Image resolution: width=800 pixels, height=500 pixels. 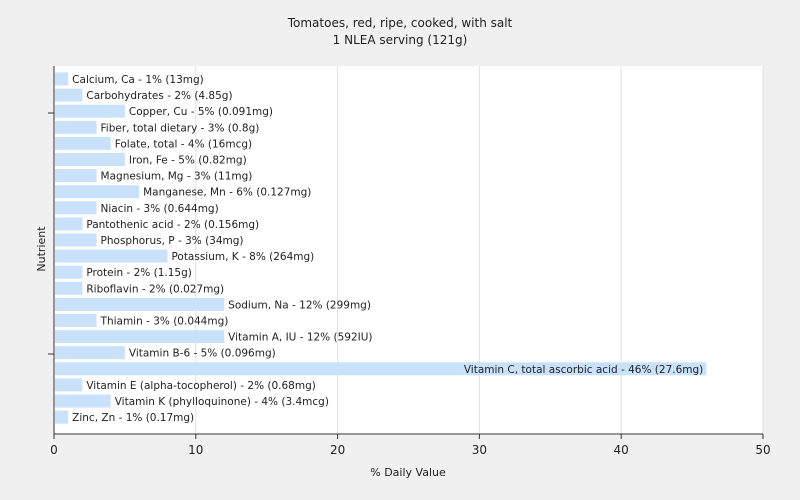 What do you see at coordinates (227, 193) in the screenshot?
I see `bar-label: Manganese, Mn - 6% (0.127mg)` at bounding box center [227, 193].